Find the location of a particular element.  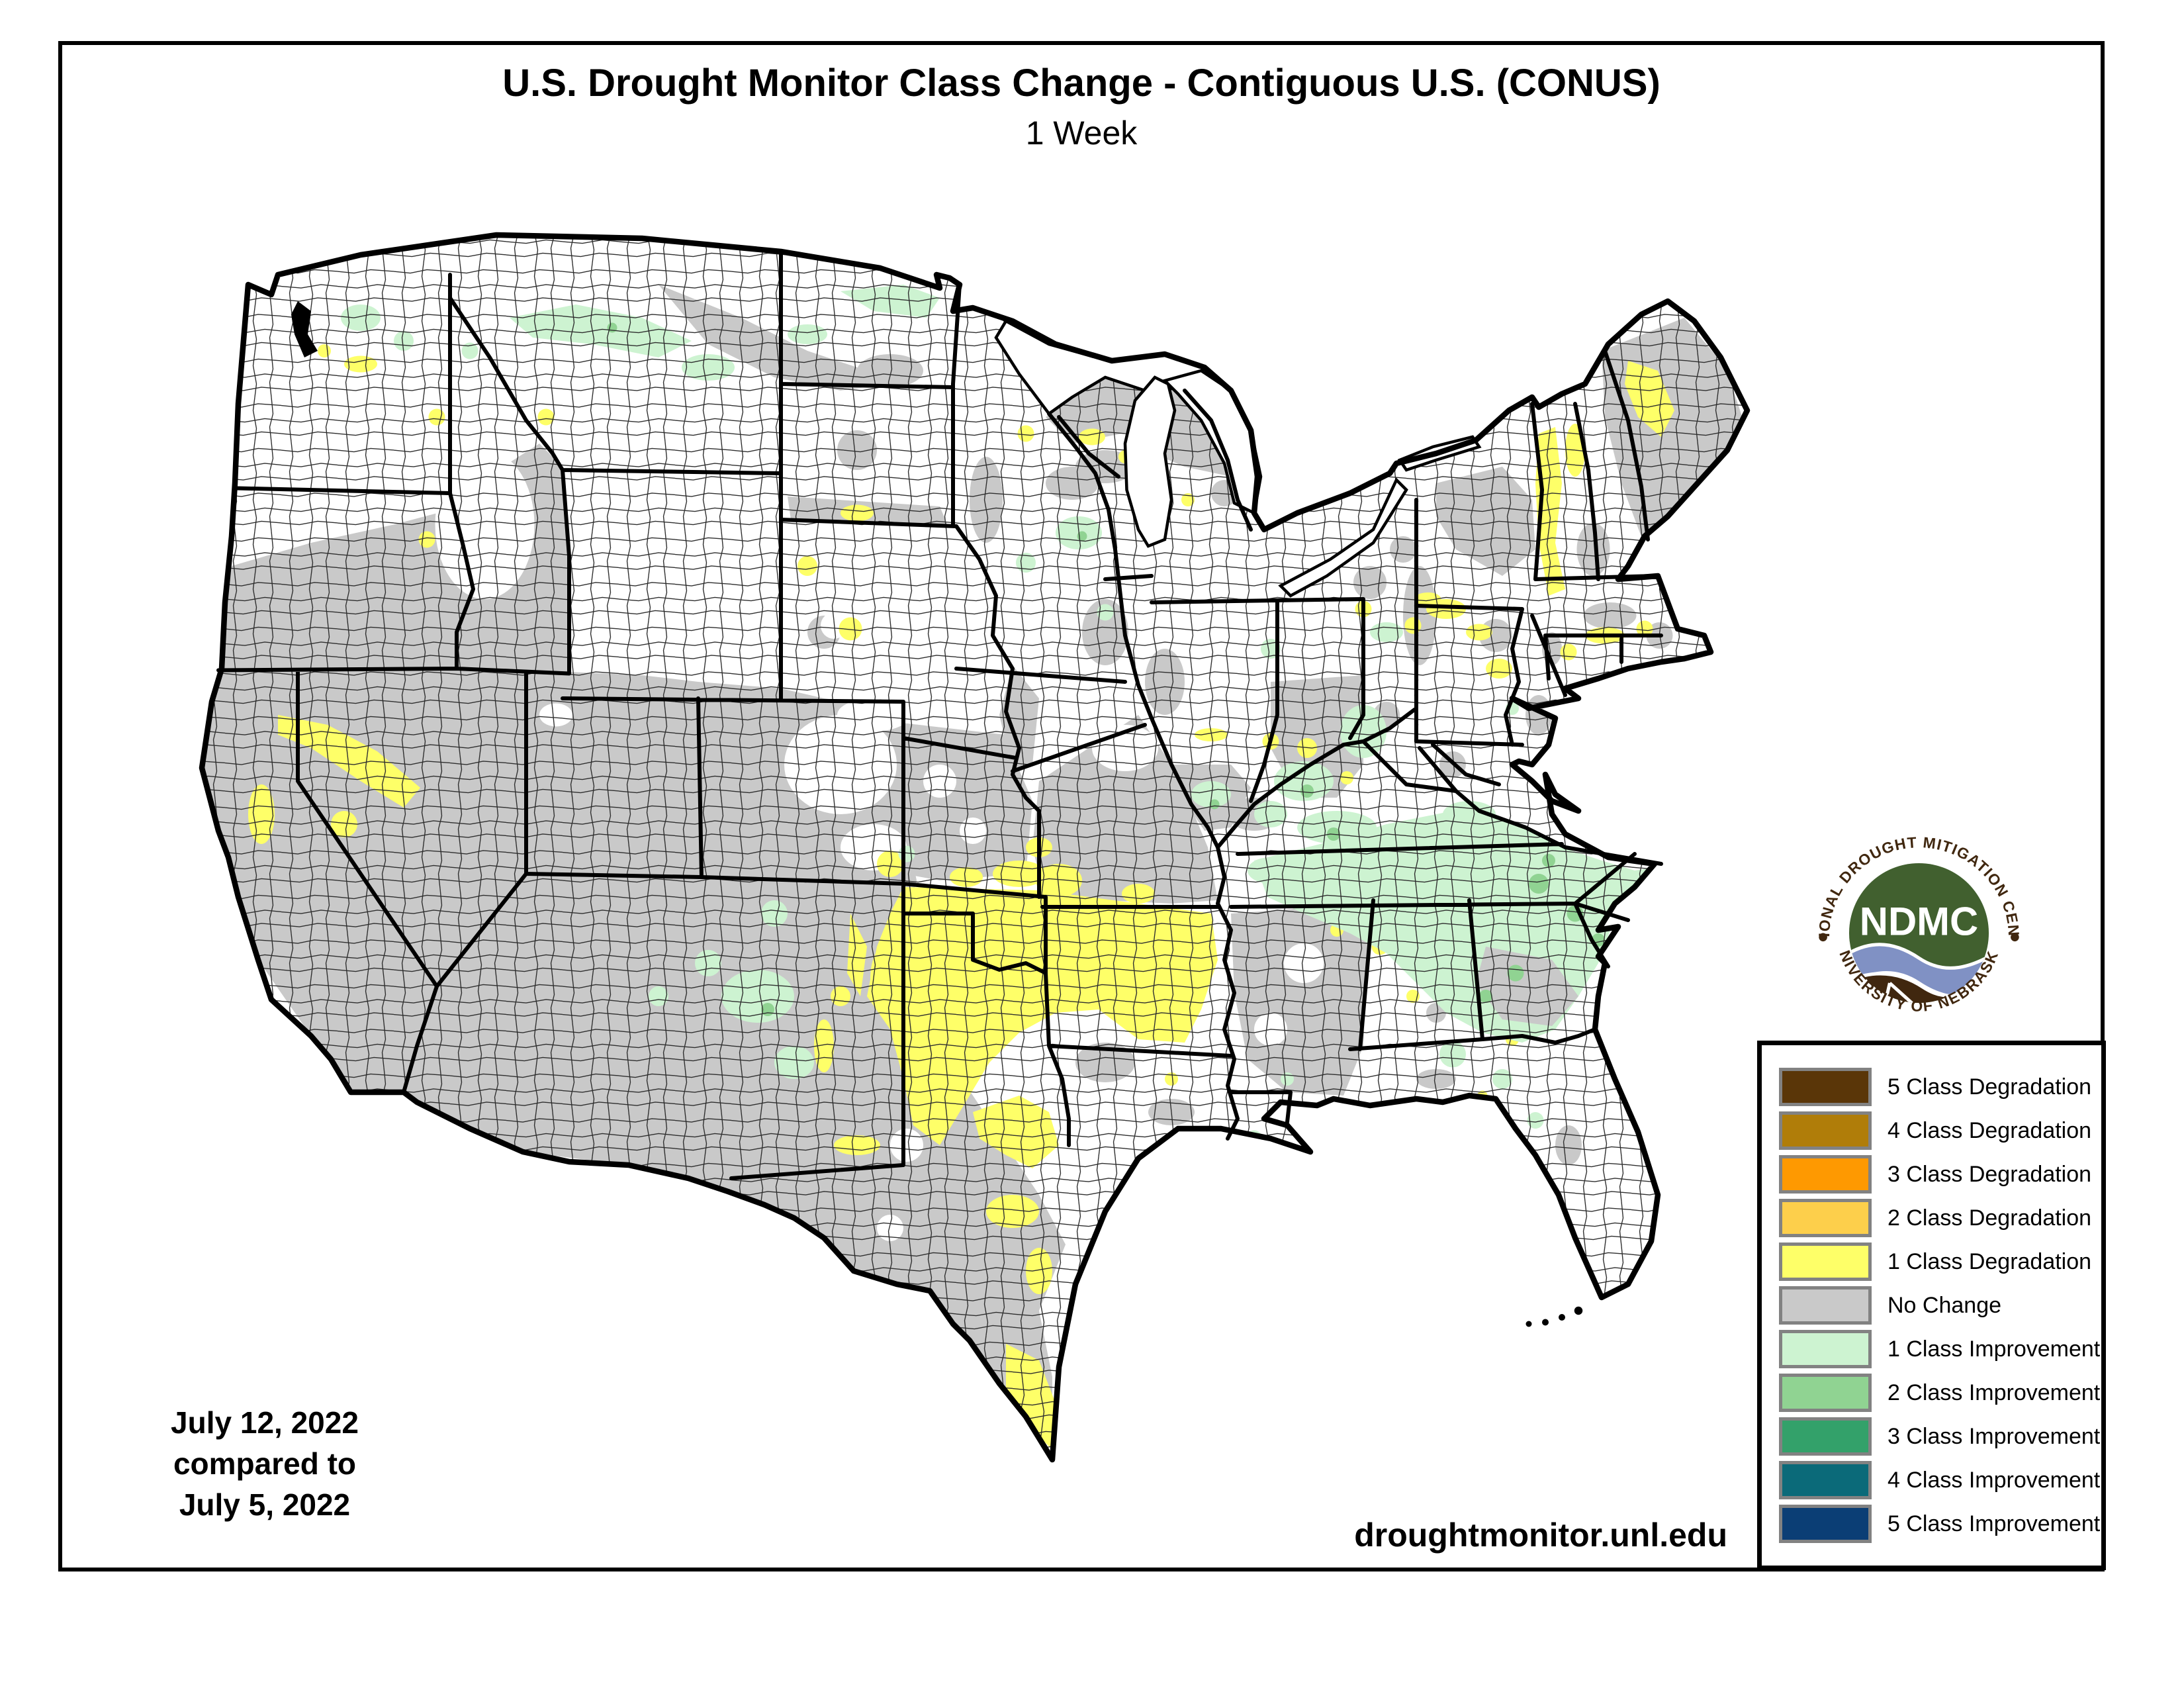

lake-michigan is located at coordinates (1150, 461).